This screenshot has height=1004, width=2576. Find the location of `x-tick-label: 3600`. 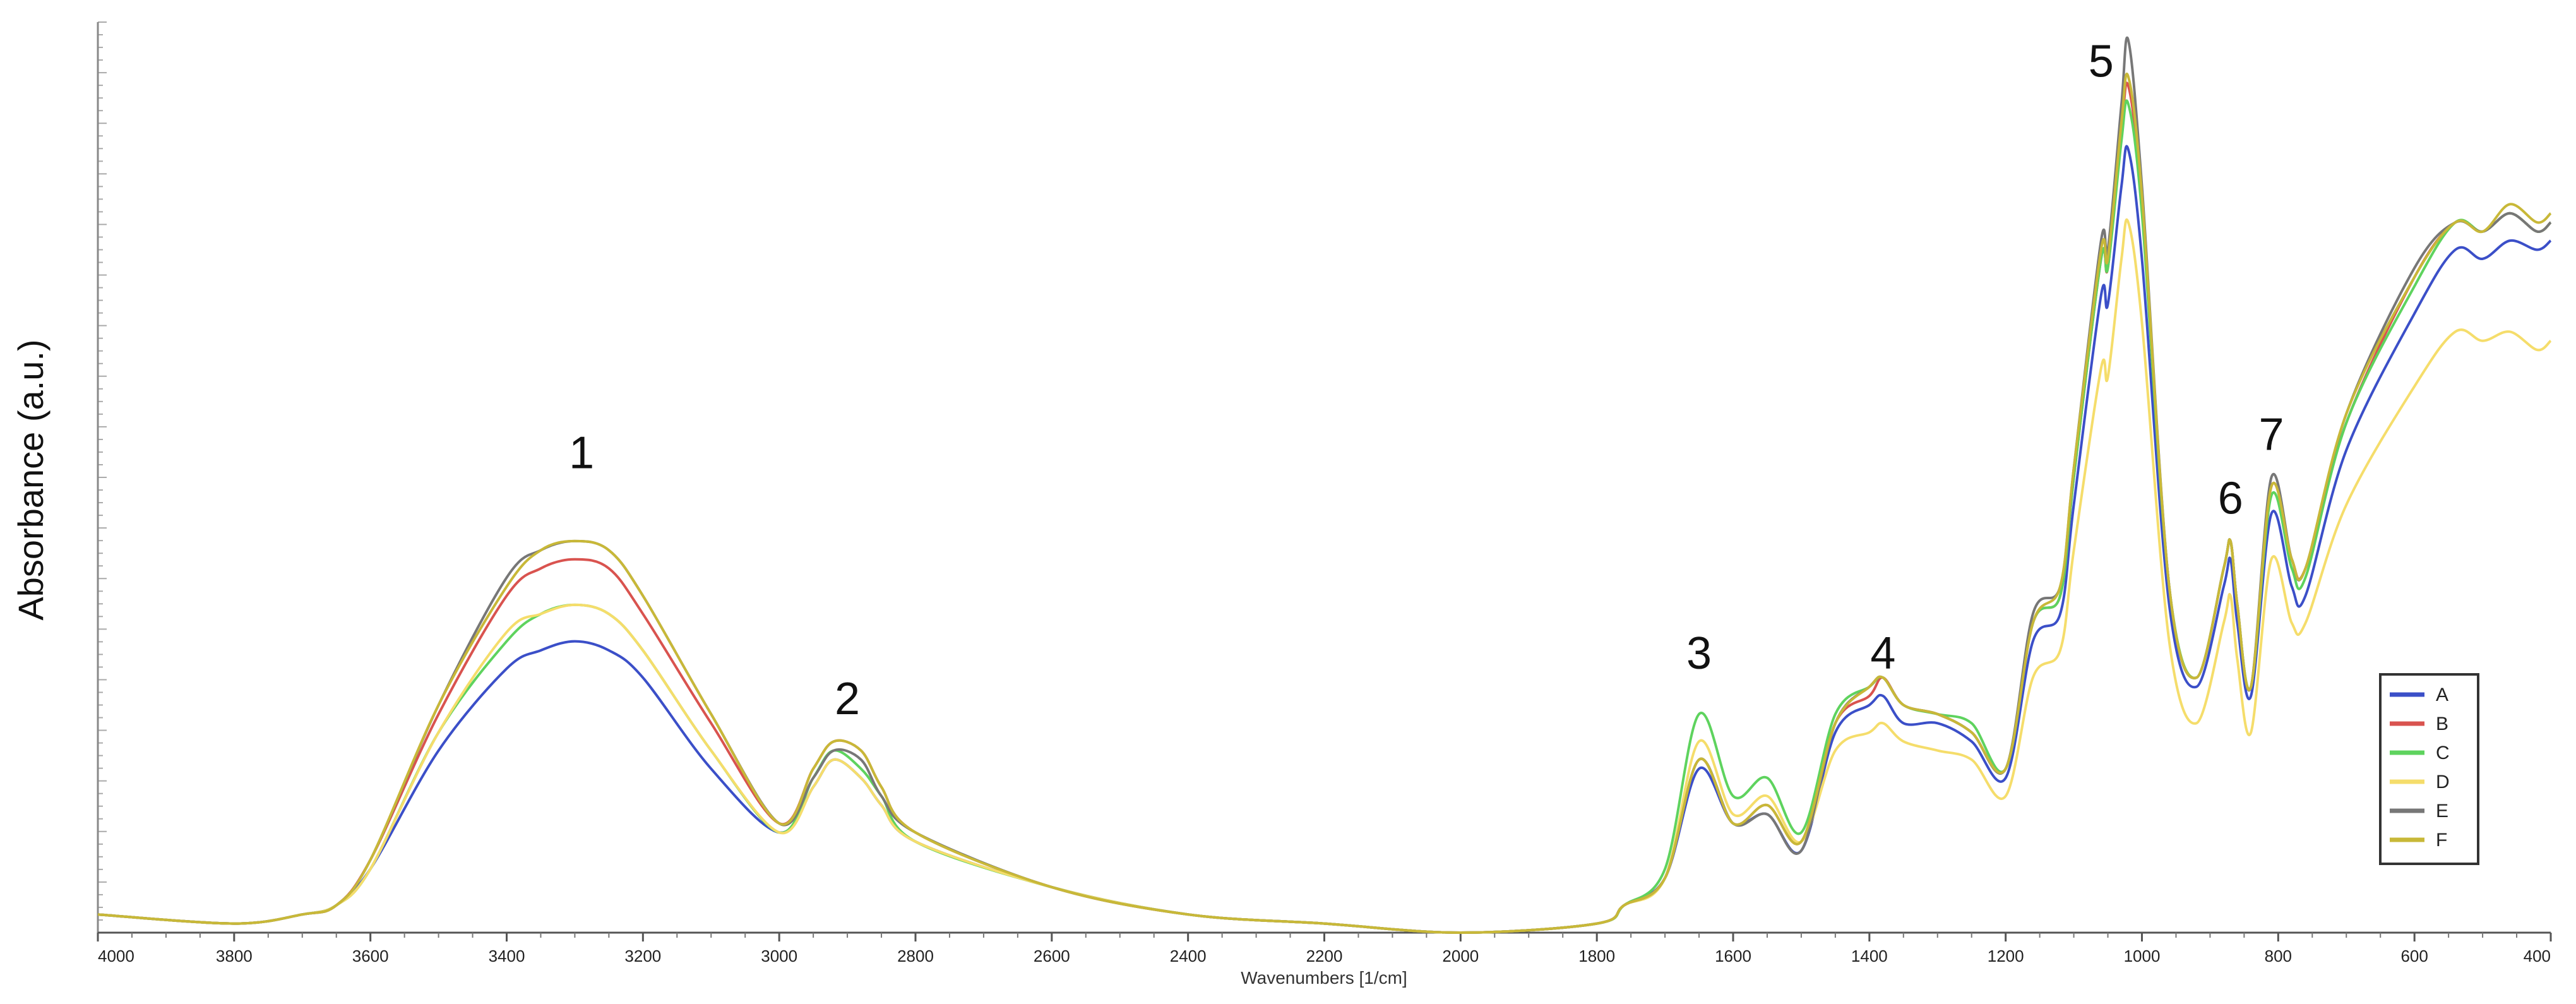

x-tick-label: 3600 is located at coordinates (370, 956).